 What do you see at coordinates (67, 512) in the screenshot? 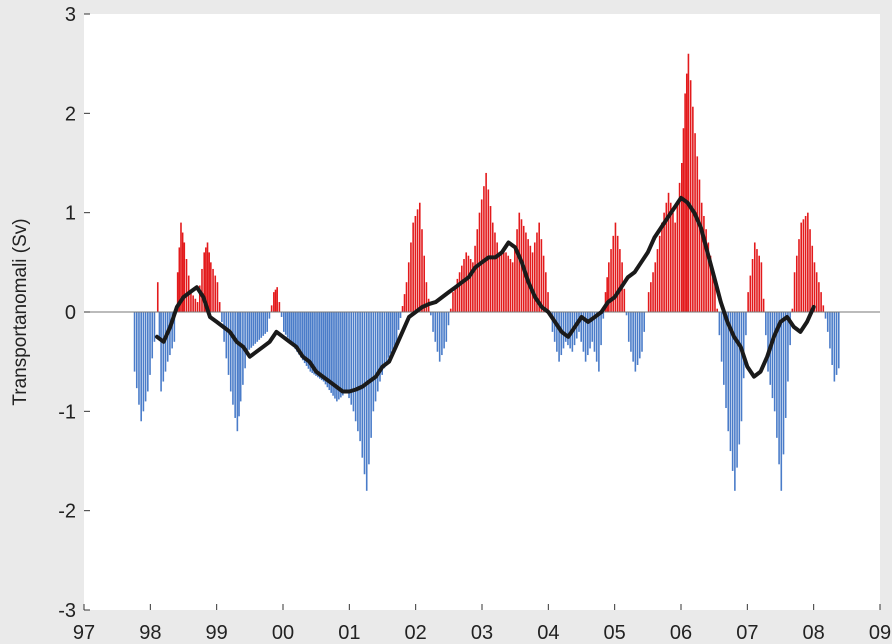
I see `y-tick-label: -2` at bounding box center [67, 512].